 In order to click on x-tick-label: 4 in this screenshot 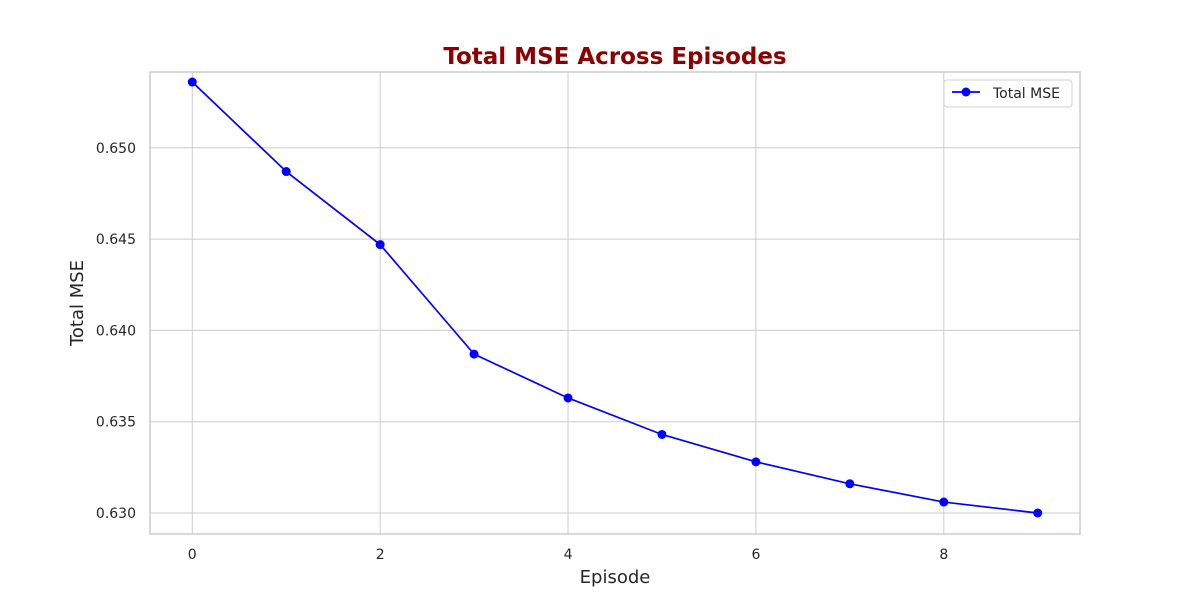, I will do `click(568, 555)`.